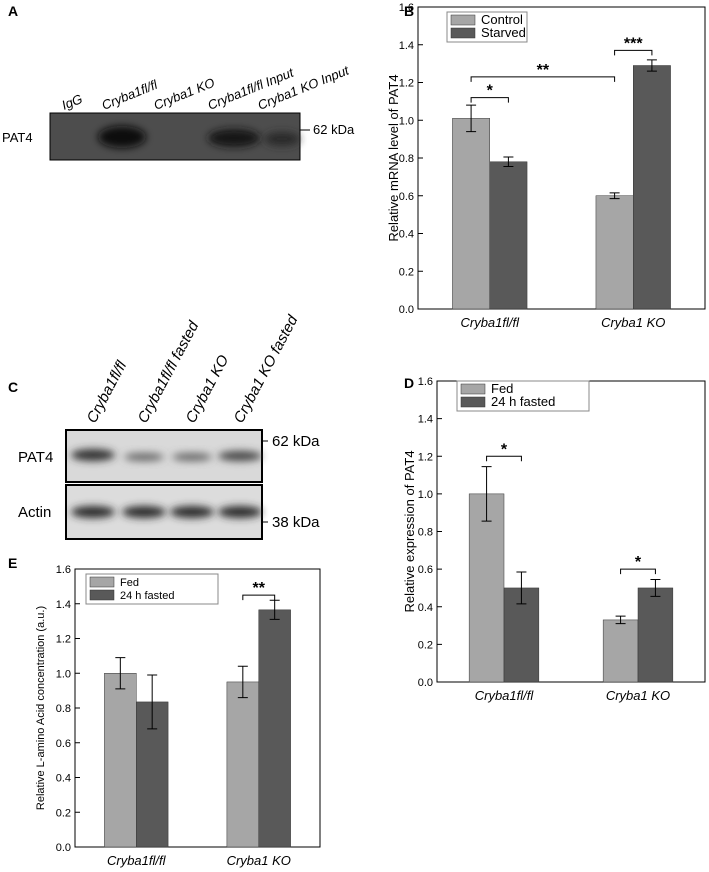 This screenshot has width=709, height=872. I want to click on marker-label: 38 kDa, so click(296, 522).